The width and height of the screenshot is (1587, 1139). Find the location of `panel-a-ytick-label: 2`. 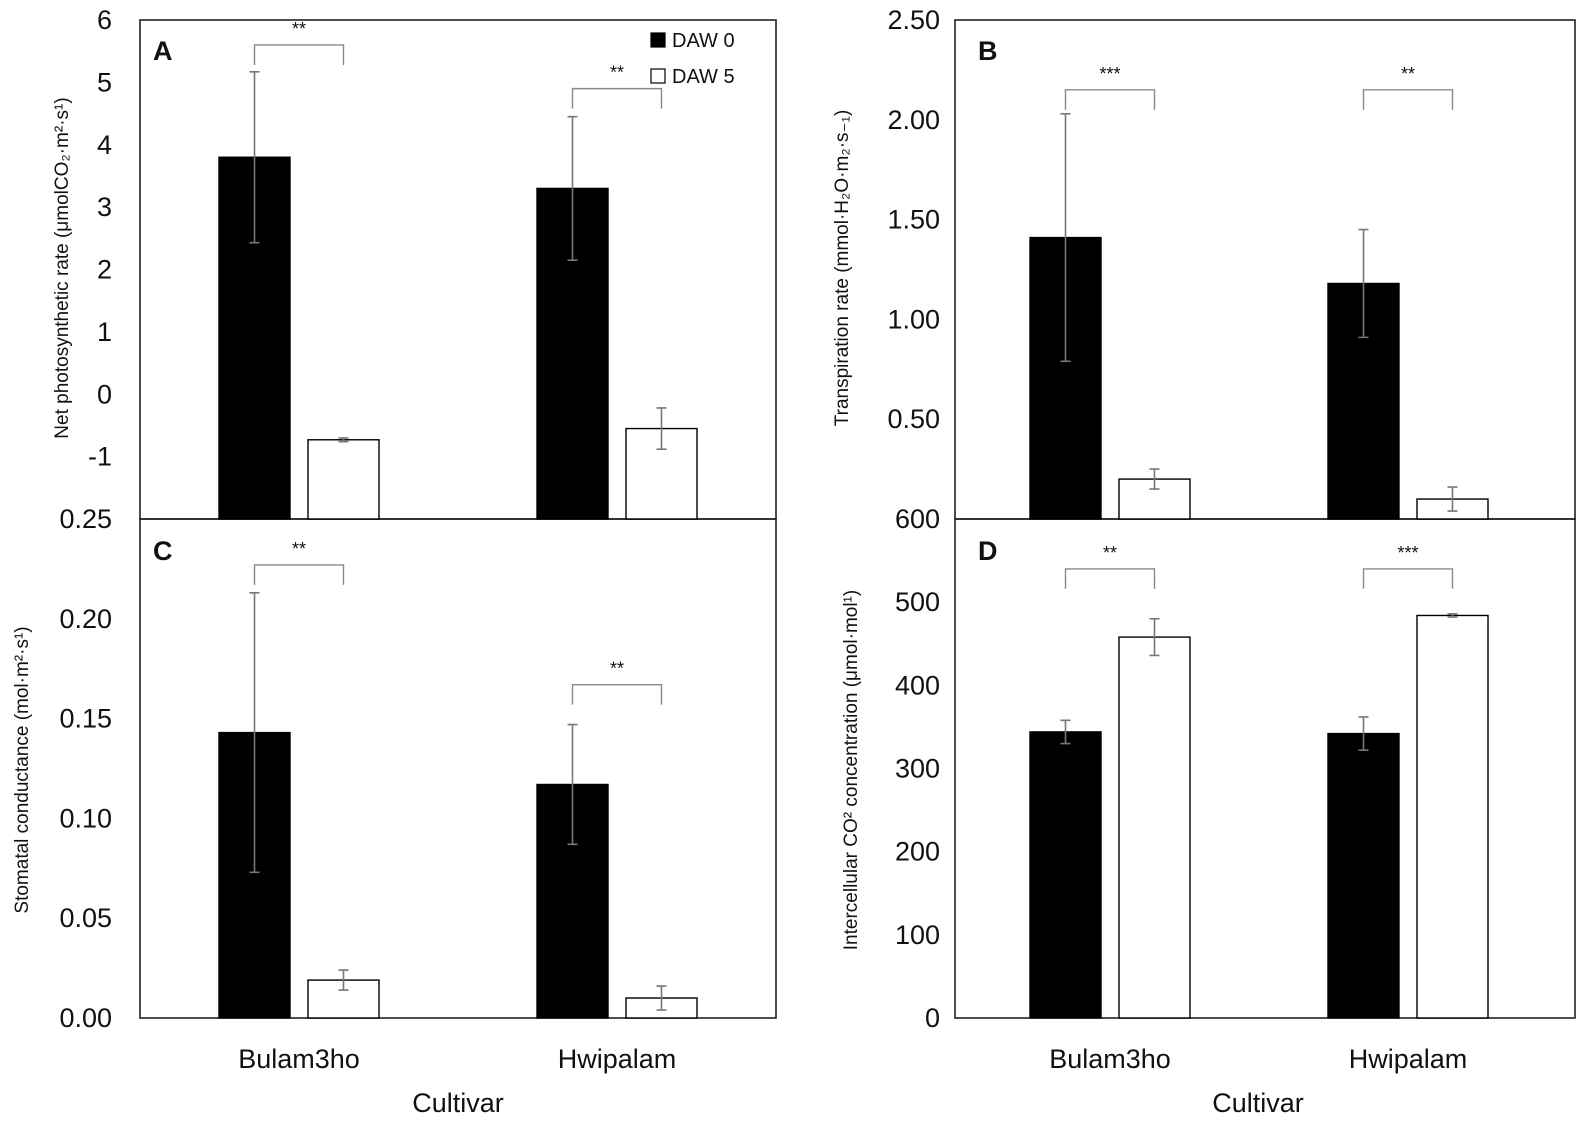

panel-a-ytick-label: 2 is located at coordinates (104, 270).